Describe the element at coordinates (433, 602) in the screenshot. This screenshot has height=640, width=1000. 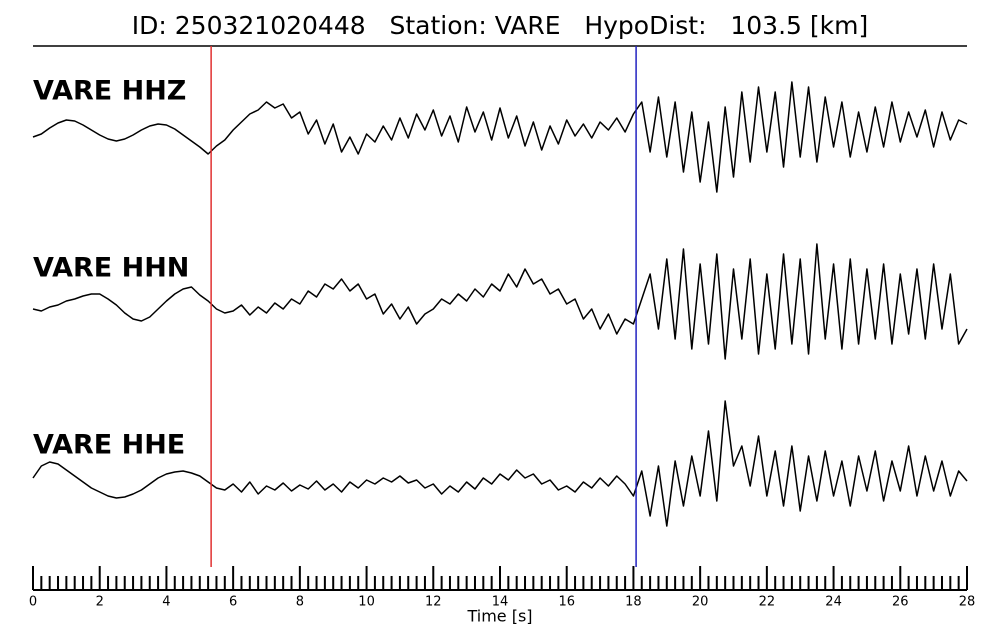
I see `x-tick-label: 12` at that location.